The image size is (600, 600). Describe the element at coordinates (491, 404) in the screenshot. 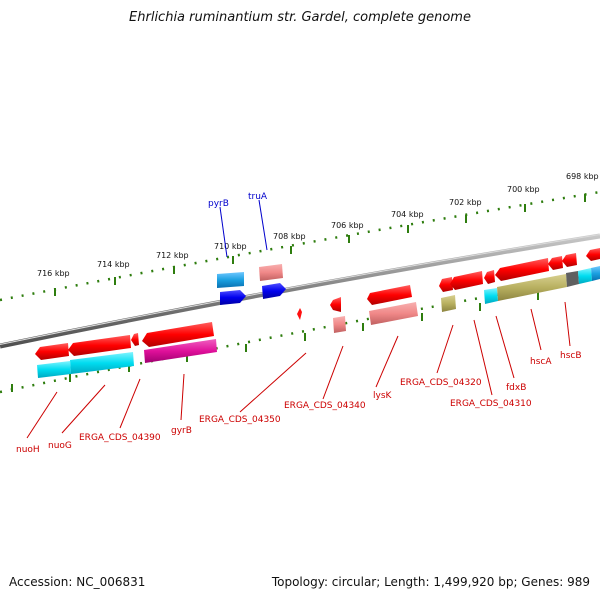

I see `gene-label-erga-04310: ERGA_CDS_04310` at that location.